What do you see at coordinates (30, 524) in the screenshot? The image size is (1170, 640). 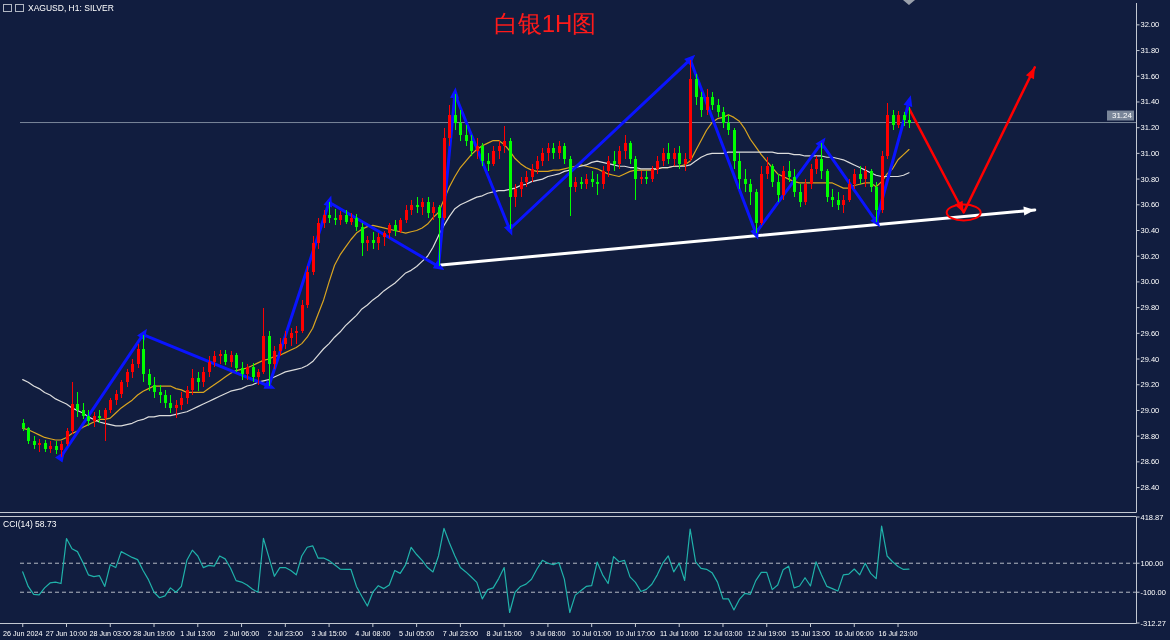 I see `title: CCI(14) 58.73` at bounding box center [30, 524].